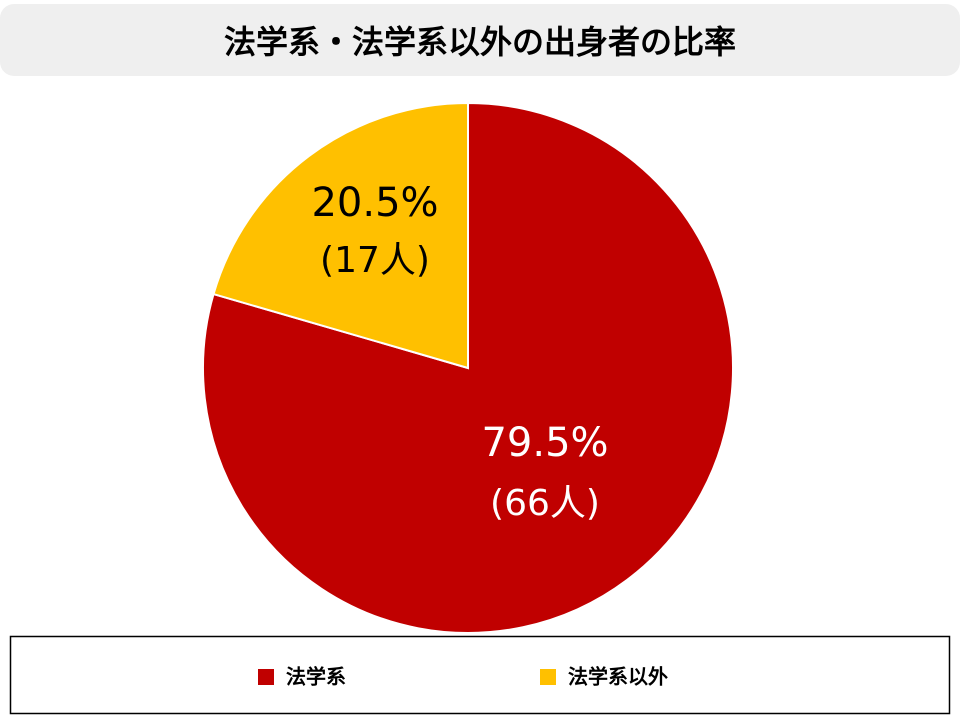  I want to click on value-label: 79.5%, so click(544, 443).